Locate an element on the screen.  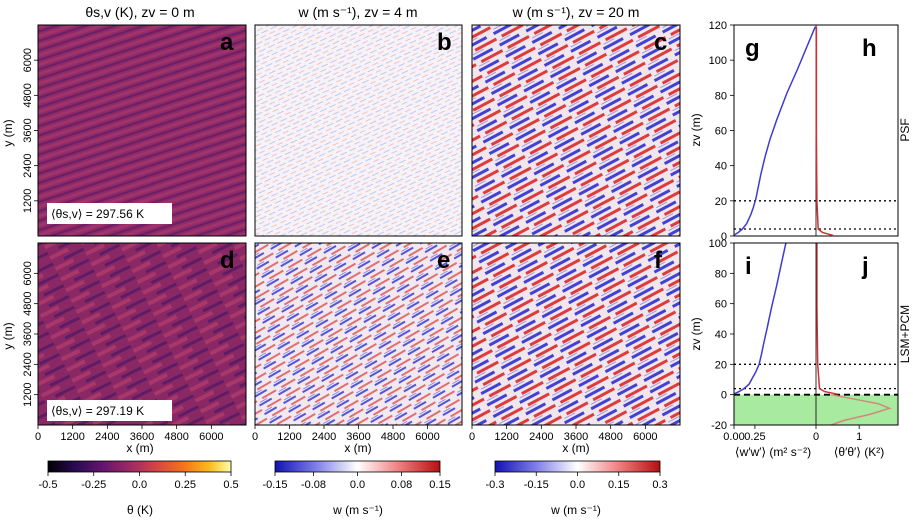
title-b: w (m s⁻¹), zv = 4 m is located at coordinates (358, 12).